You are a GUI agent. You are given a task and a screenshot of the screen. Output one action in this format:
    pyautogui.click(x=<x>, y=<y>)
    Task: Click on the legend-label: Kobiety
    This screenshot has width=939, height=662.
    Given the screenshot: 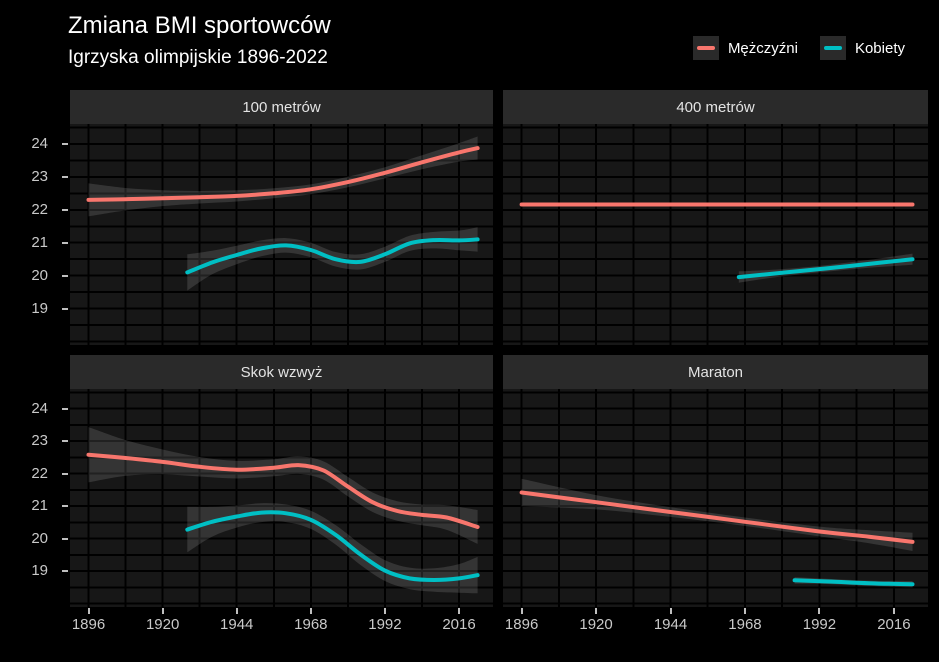 What is the action you would take?
    pyautogui.click(x=879, y=48)
    